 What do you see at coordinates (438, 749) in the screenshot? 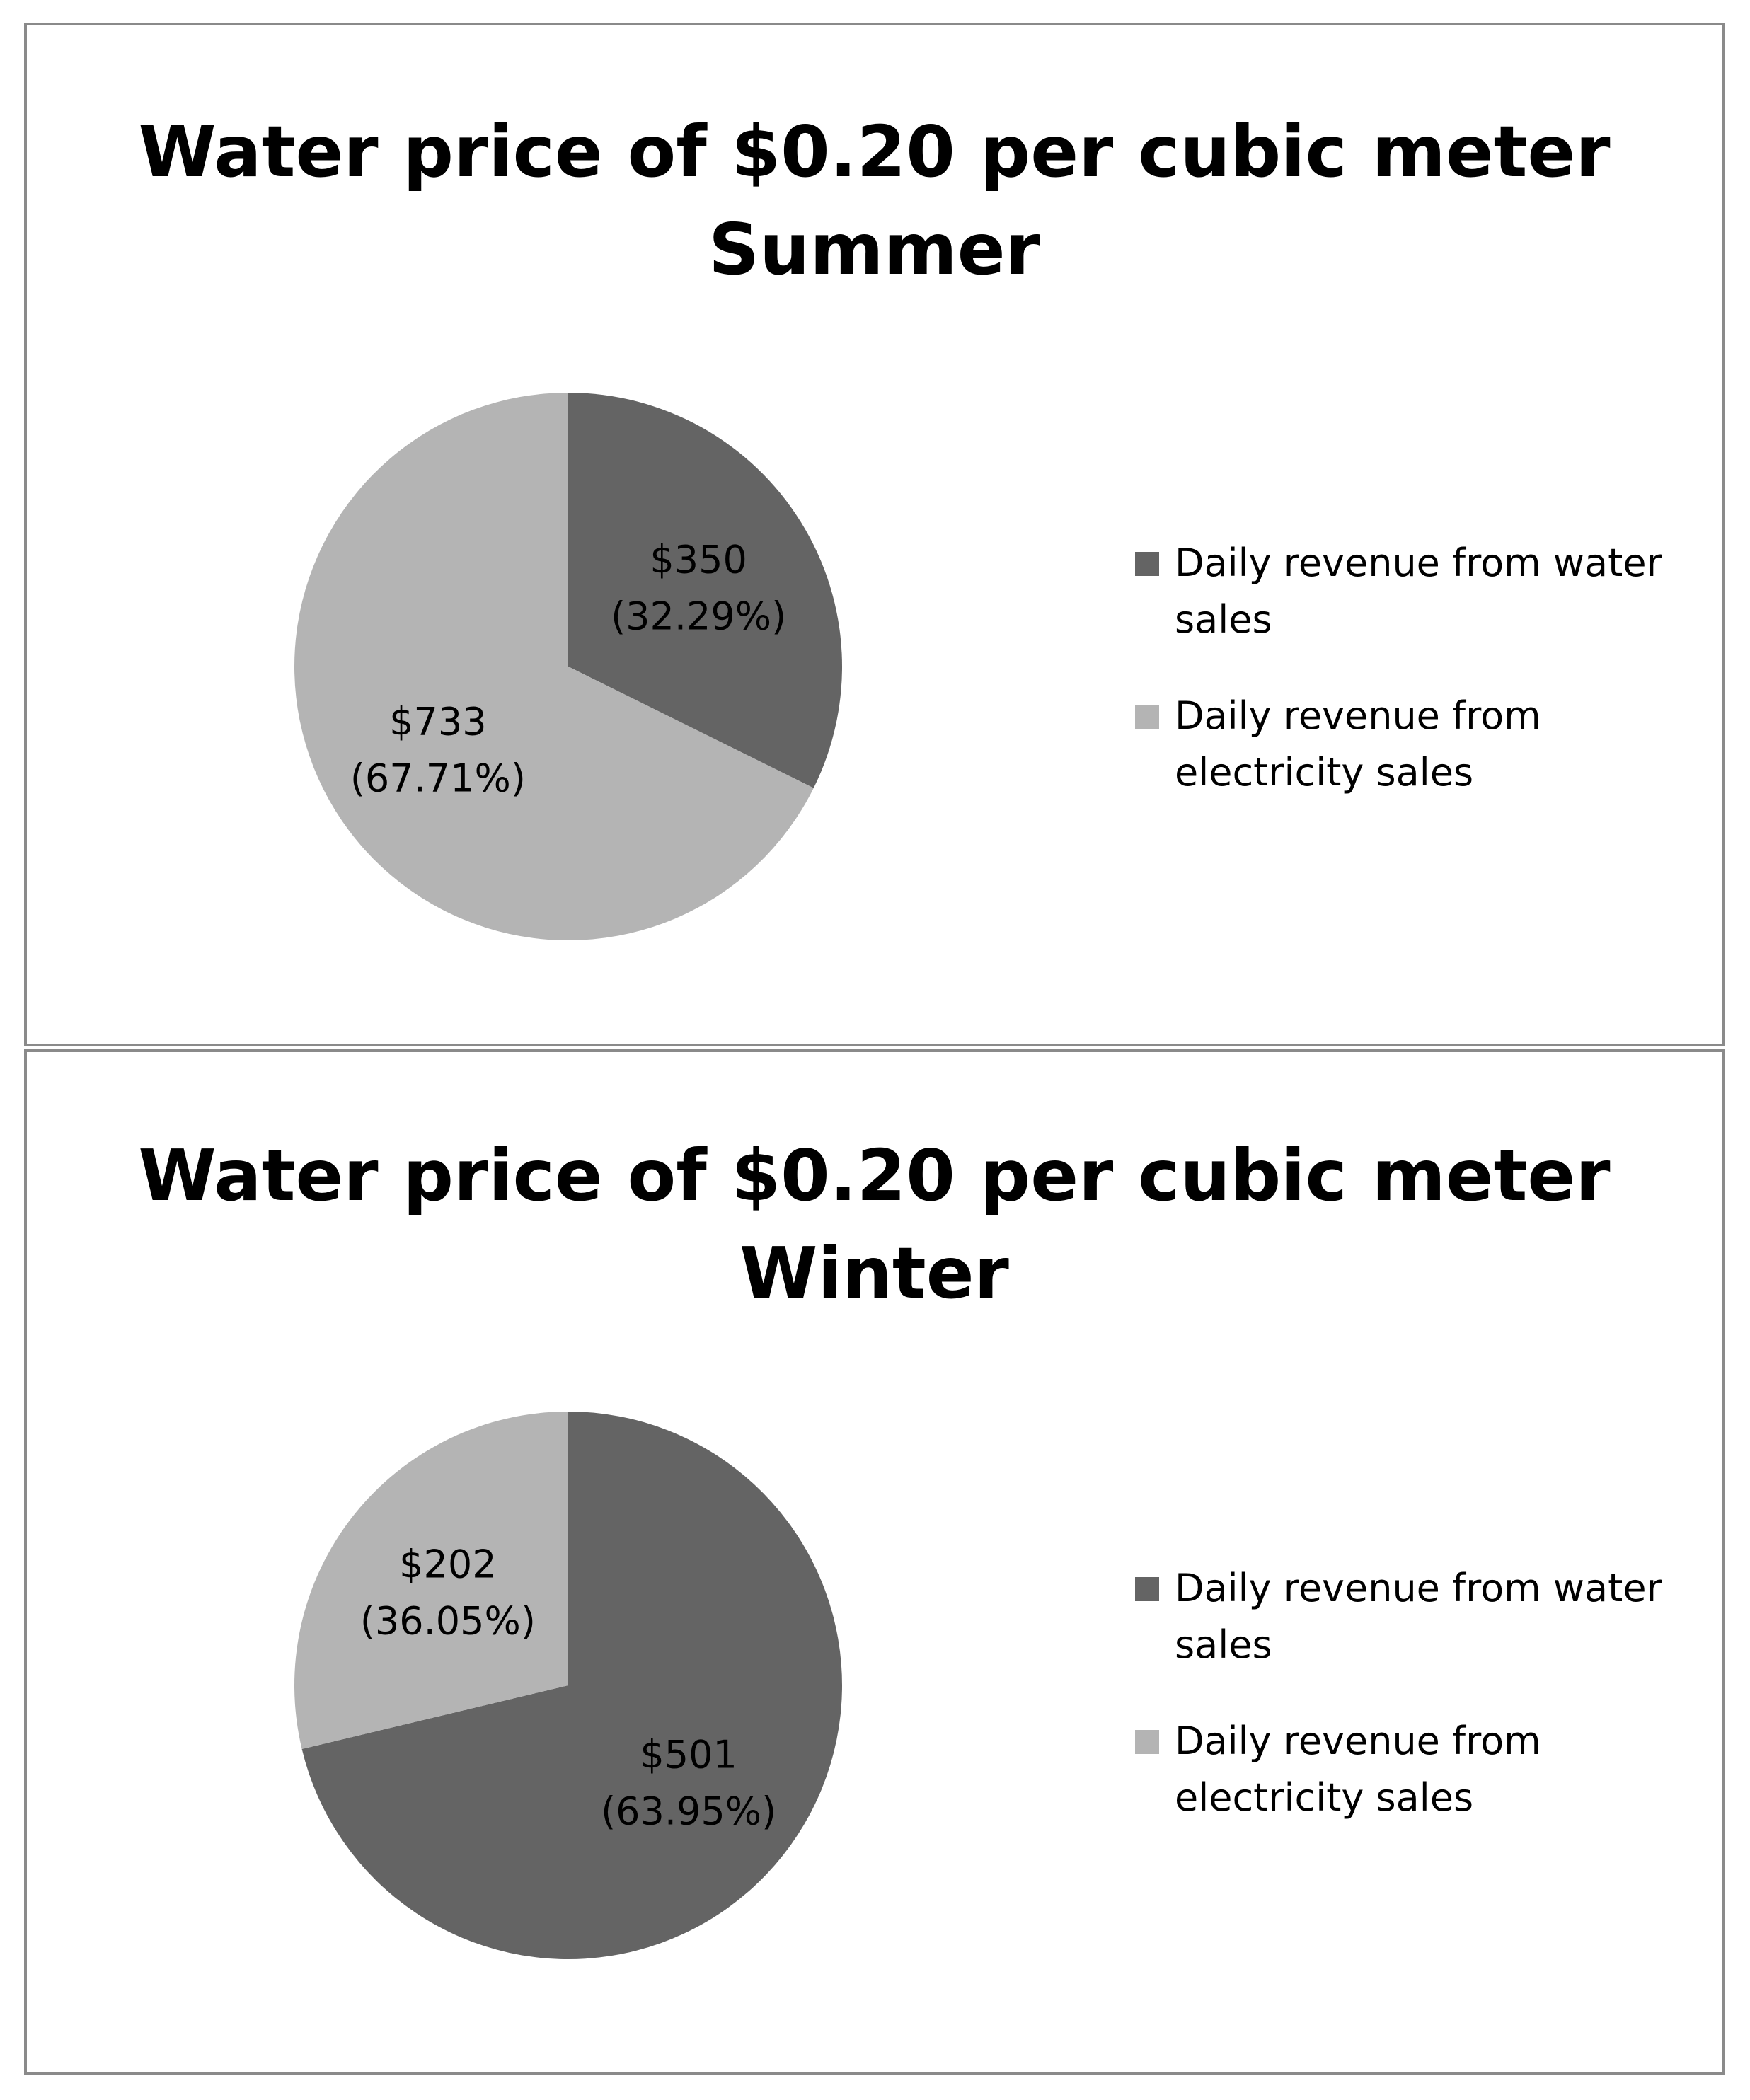
I see `data-label: $733 (67.71%)` at bounding box center [438, 749].